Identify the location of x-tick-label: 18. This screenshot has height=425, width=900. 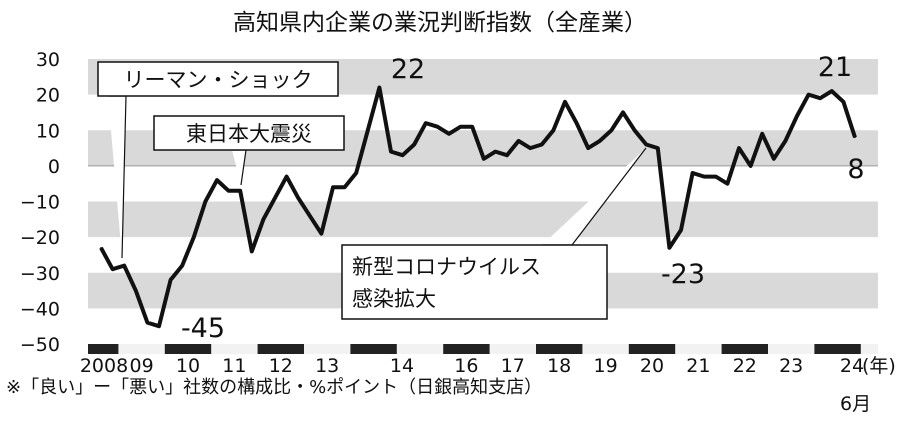
(559, 366).